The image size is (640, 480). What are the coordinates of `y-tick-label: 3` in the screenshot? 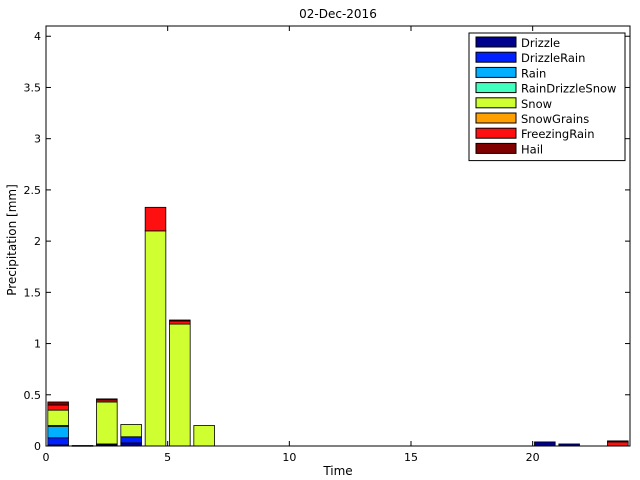 It's located at (37, 139).